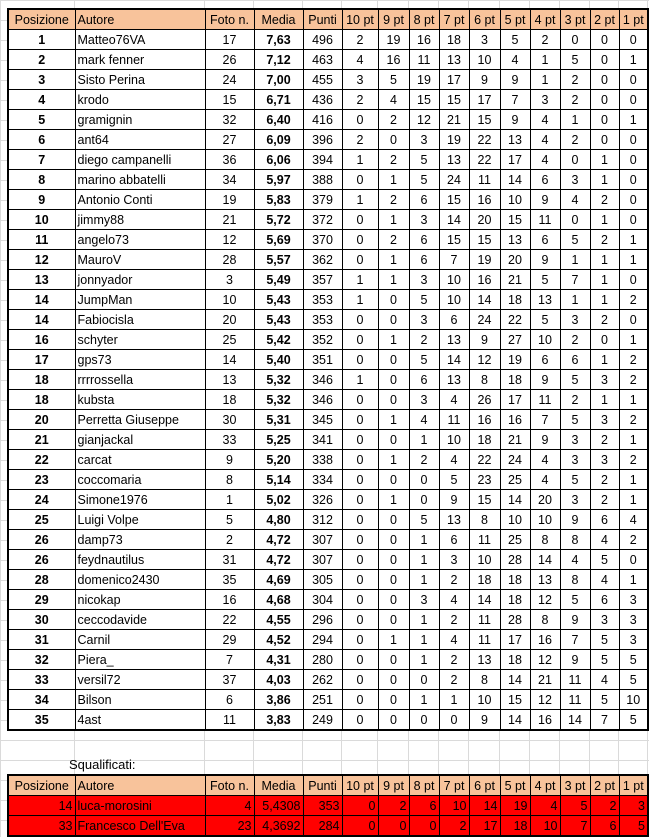 Image resolution: width=649 pixels, height=837 pixels. Describe the element at coordinates (322, 639) in the screenshot. I see `cell-points: 294` at that location.